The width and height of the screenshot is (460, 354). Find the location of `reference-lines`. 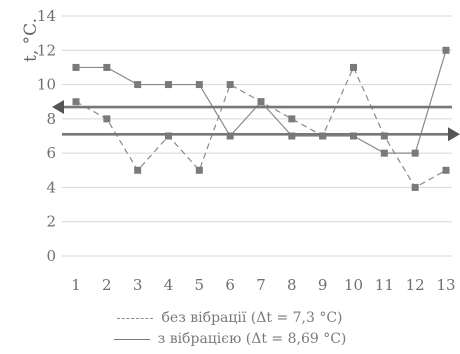

reference-lines is located at coordinates (256, 121).